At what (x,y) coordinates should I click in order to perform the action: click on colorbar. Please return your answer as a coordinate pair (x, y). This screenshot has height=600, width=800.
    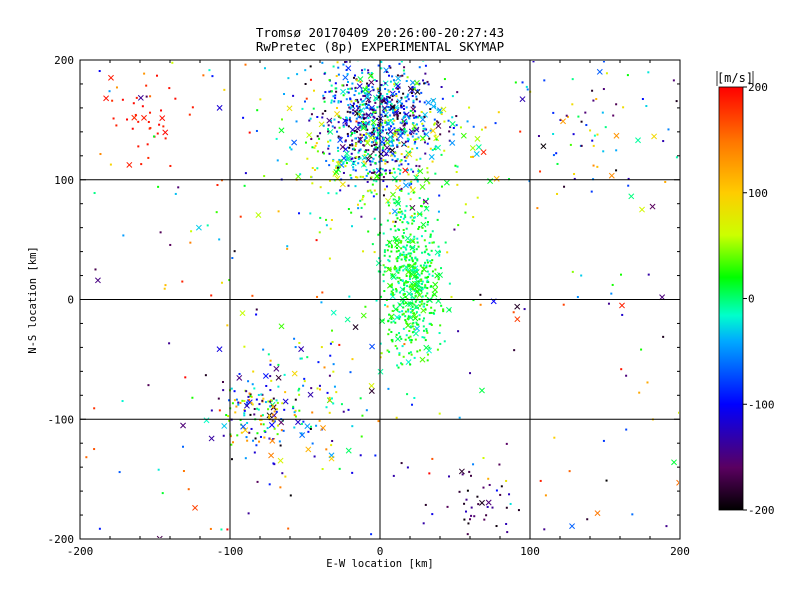
    Looking at the image, I should click on (731, 298).